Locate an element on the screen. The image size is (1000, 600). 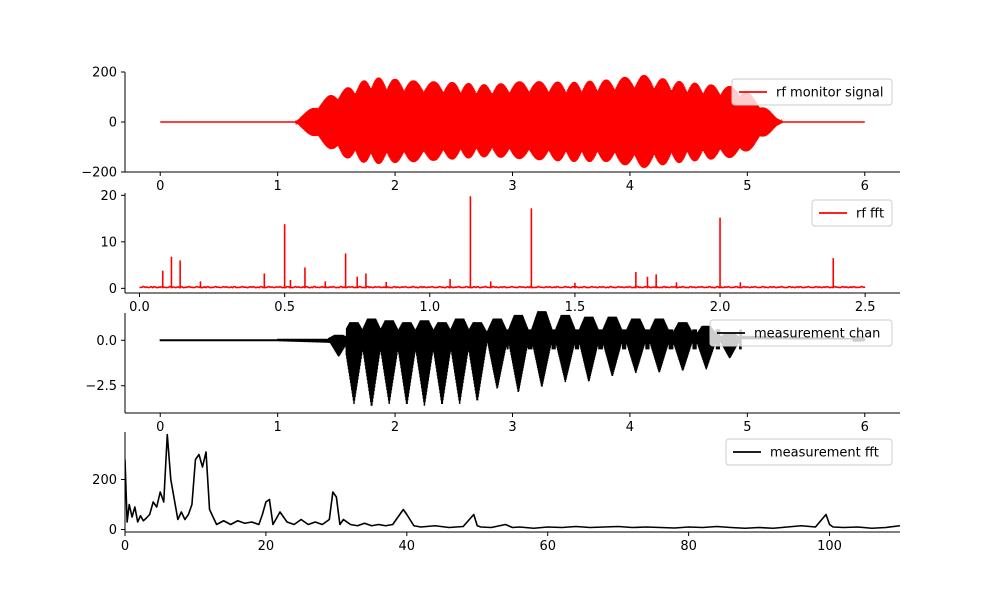
x-tick-label: 0.0 is located at coordinates (139, 307).